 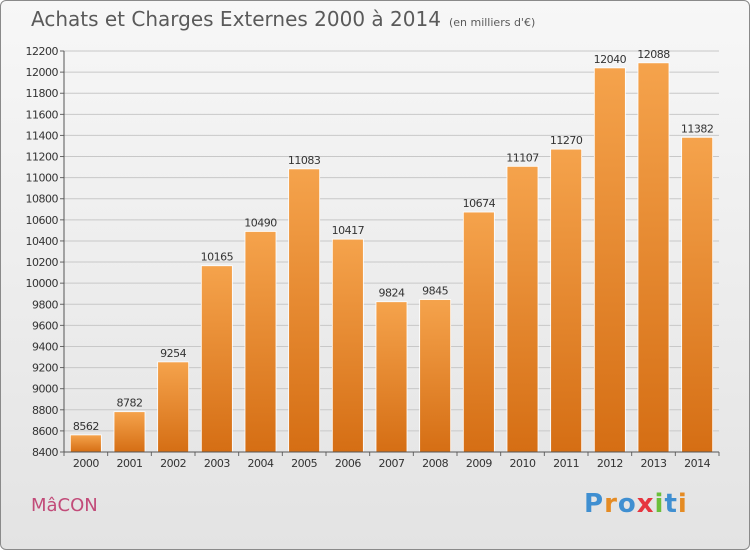 I want to click on logo-letter: t, so click(x=671, y=504).